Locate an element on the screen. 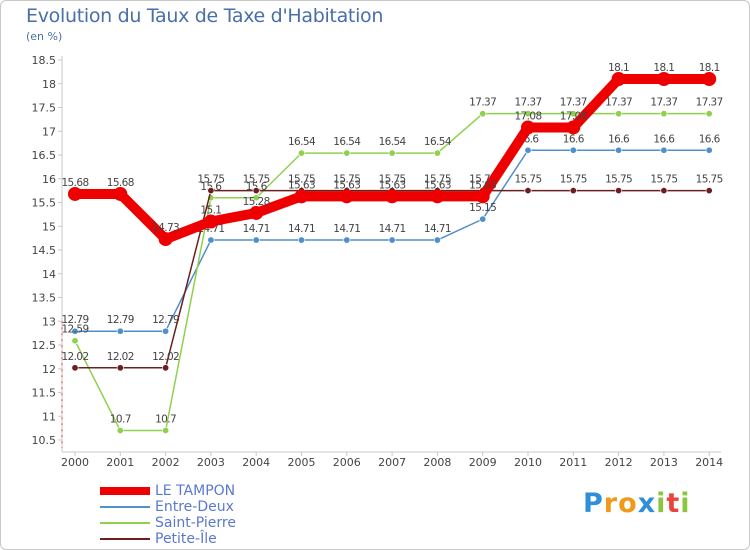 The height and width of the screenshot is (550, 750). x-tick-label: 2014 is located at coordinates (709, 462).